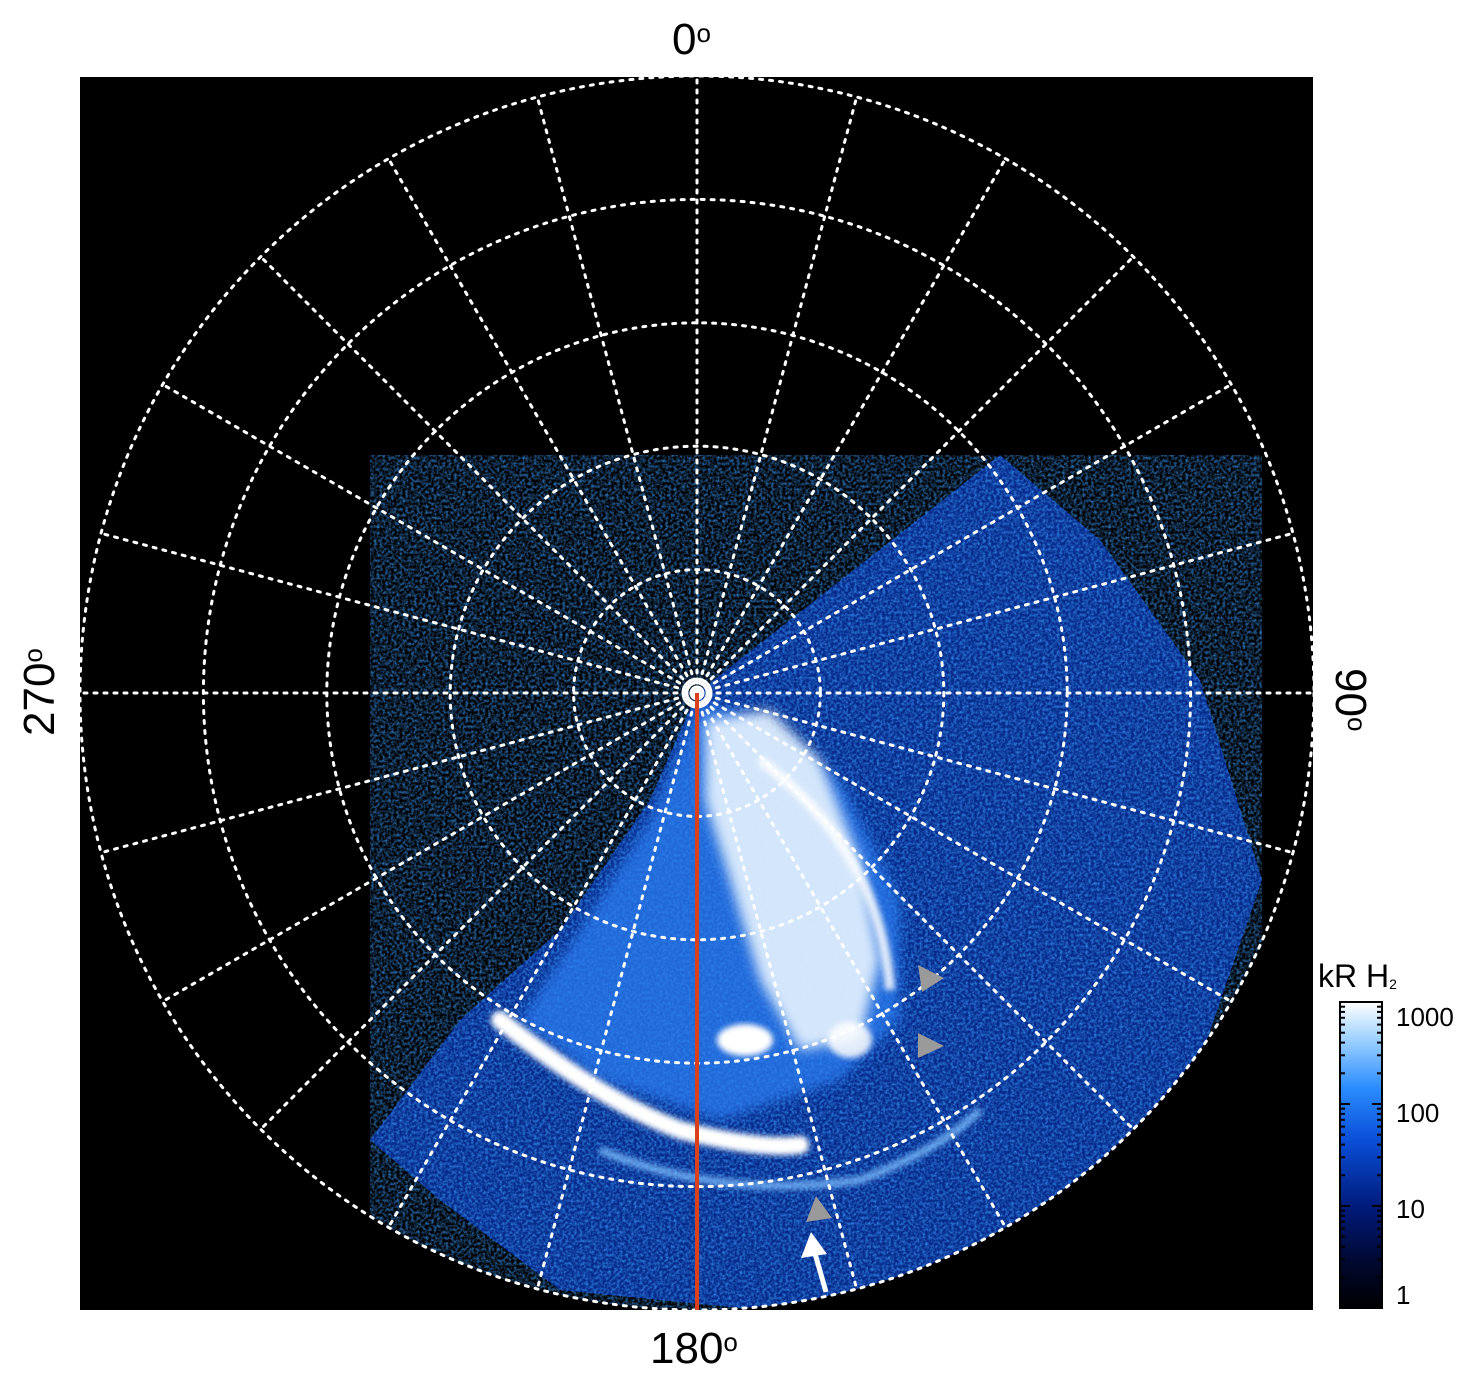  Describe the element at coordinates (1350, 700) in the screenshot. I see `label-90-deg: 90o` at that location.